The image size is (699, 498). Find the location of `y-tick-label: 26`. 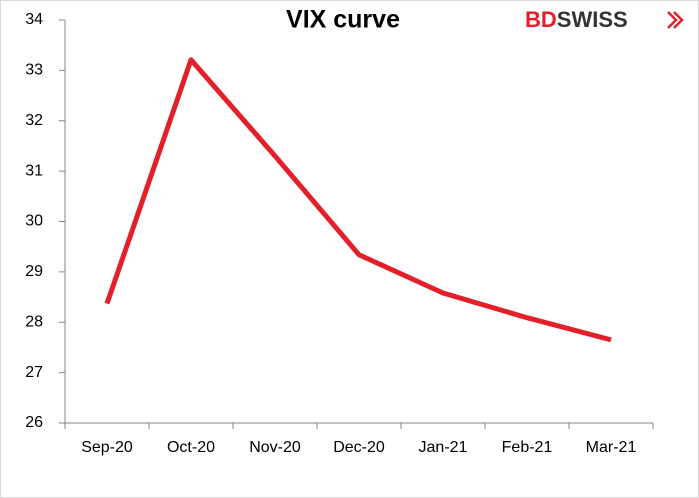

y-tick-label: 26 is located at coordinates (34, 422).